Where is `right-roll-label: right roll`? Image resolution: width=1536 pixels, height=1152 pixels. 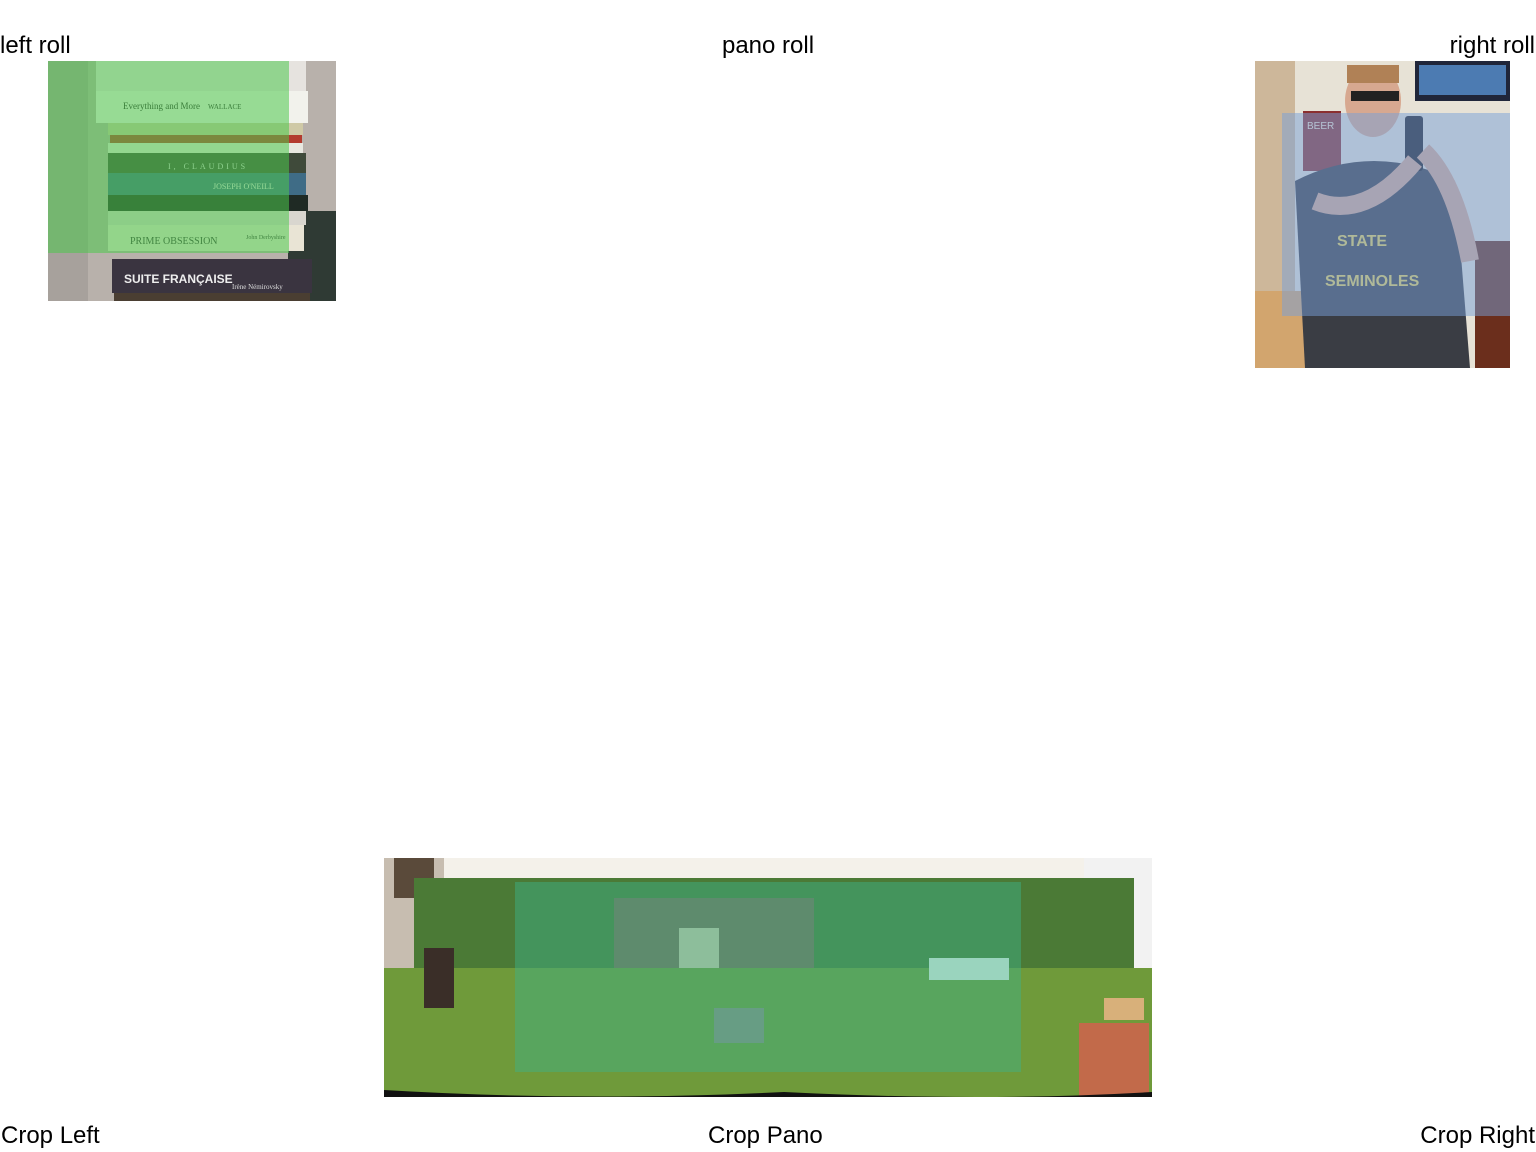
right-roll-label: right roll is located at coordinates (1492, 45).